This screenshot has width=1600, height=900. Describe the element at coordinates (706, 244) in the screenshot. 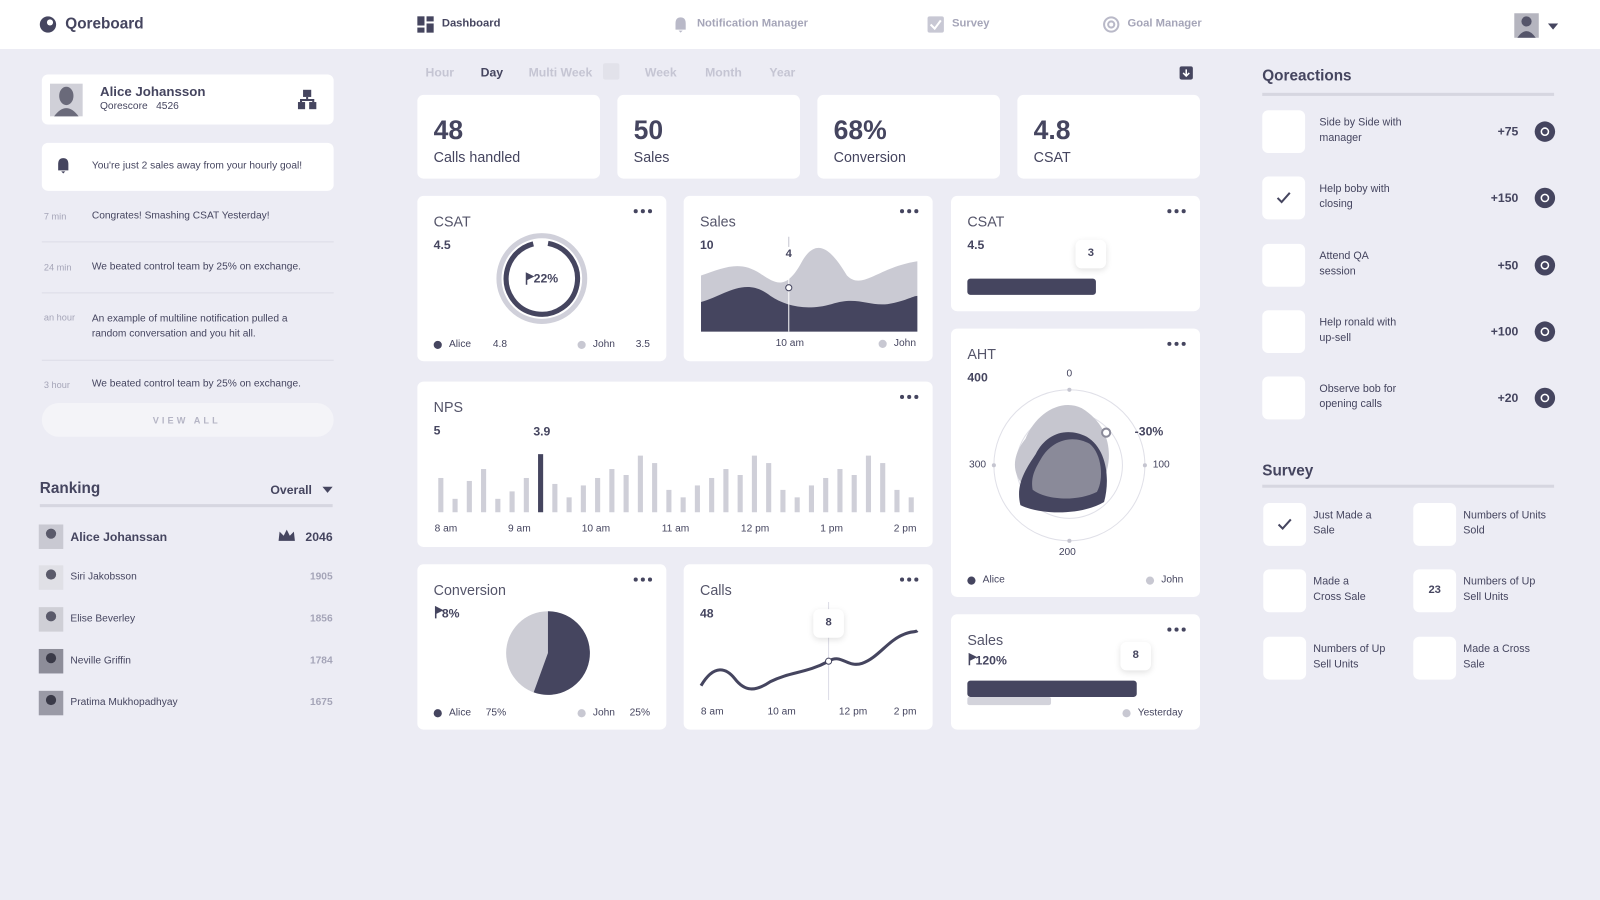

I see `widget-value: 10` at that location.